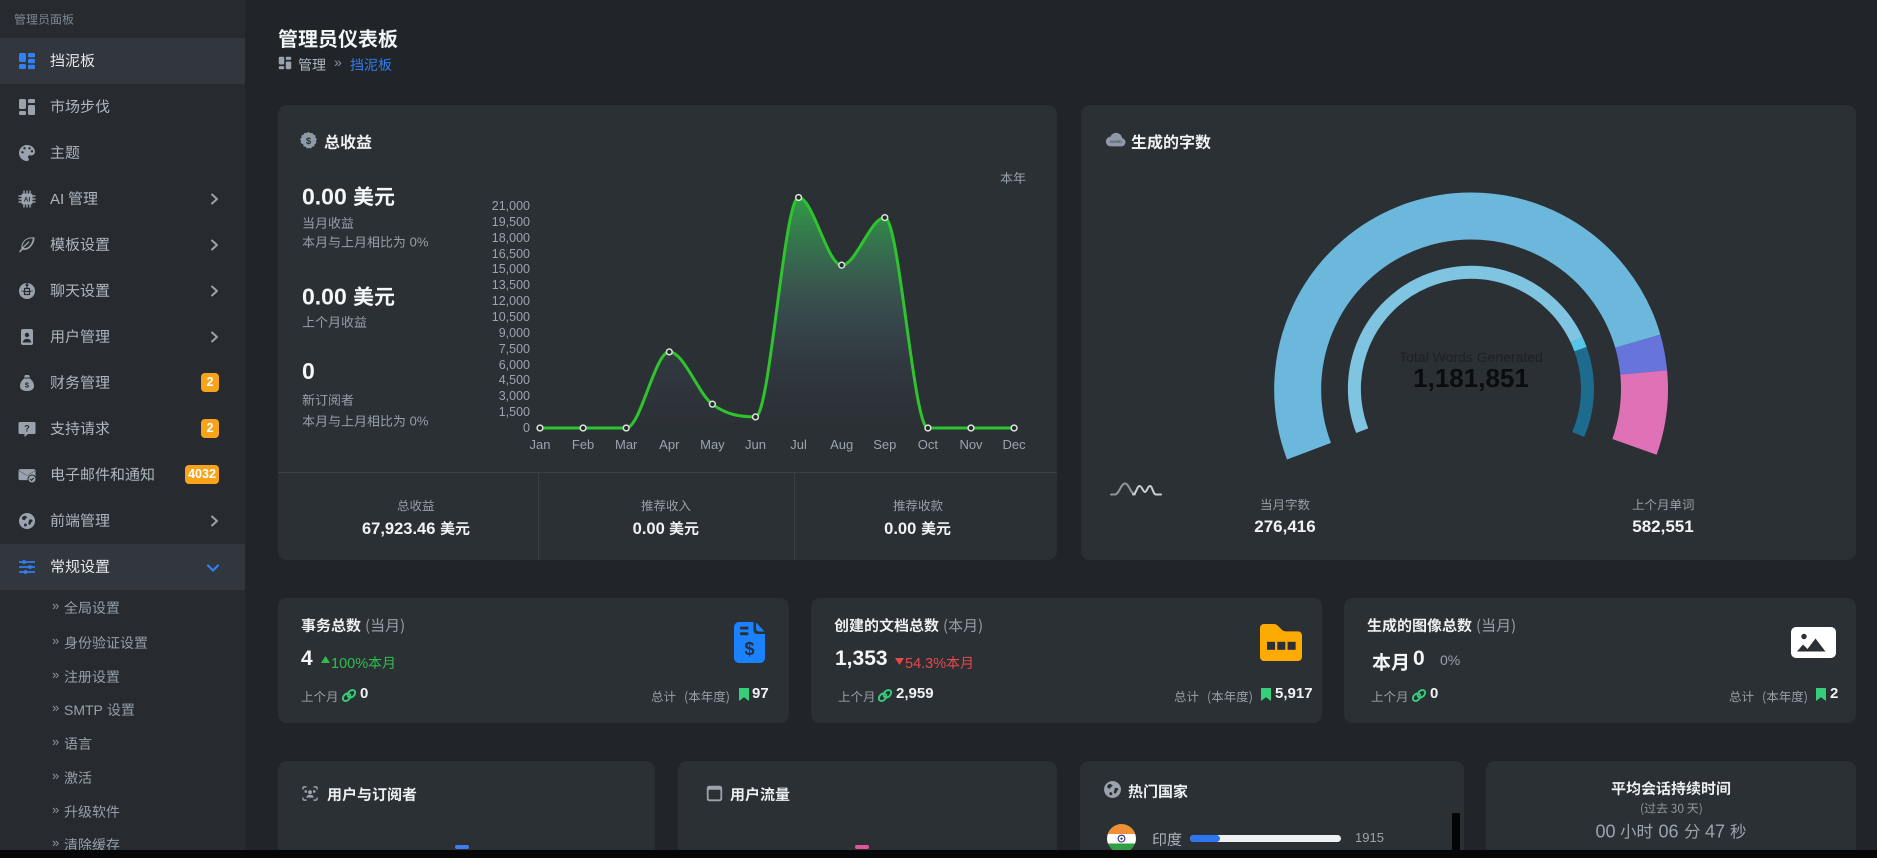 The image size is (1877, 858). What do you see at coordinates (1116, 142) in the screenshot?
I see `svg-text: WORD` at bounding box center [1116, 142].